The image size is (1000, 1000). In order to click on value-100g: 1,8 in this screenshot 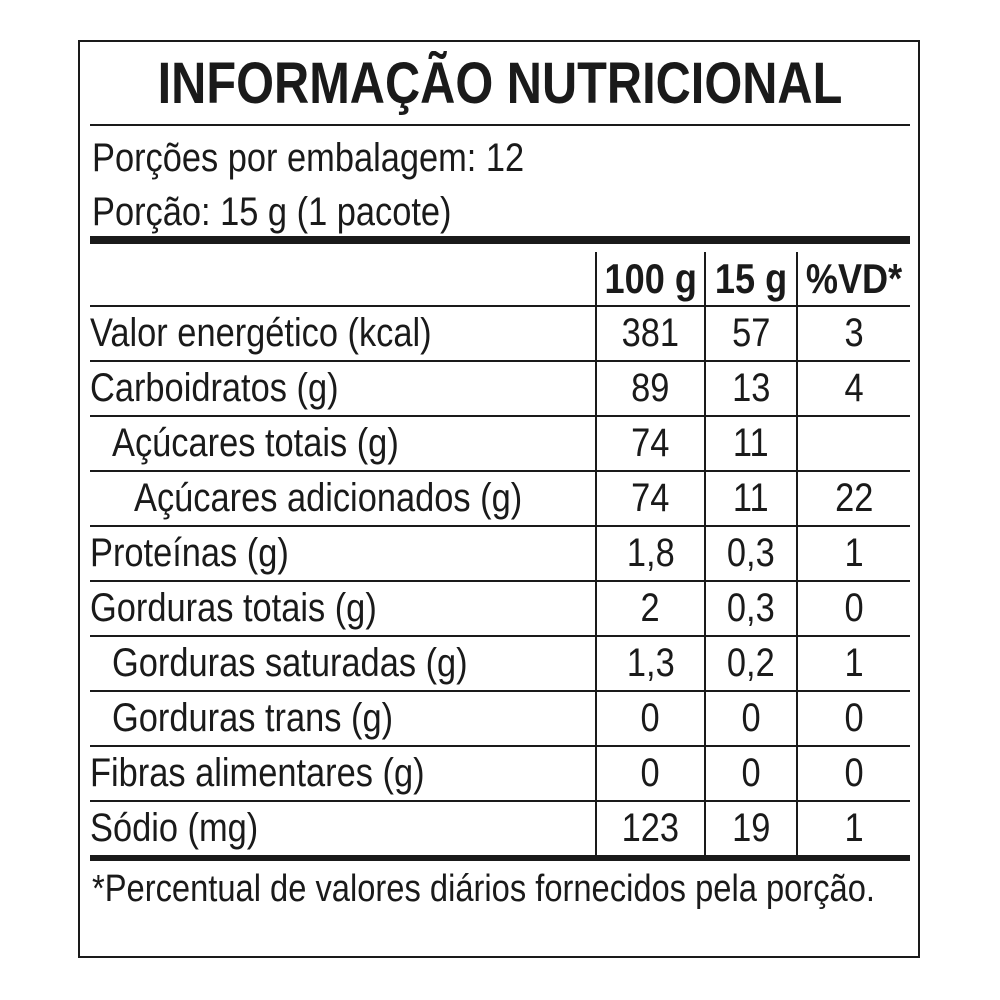, I will do `click(650, 554)`.